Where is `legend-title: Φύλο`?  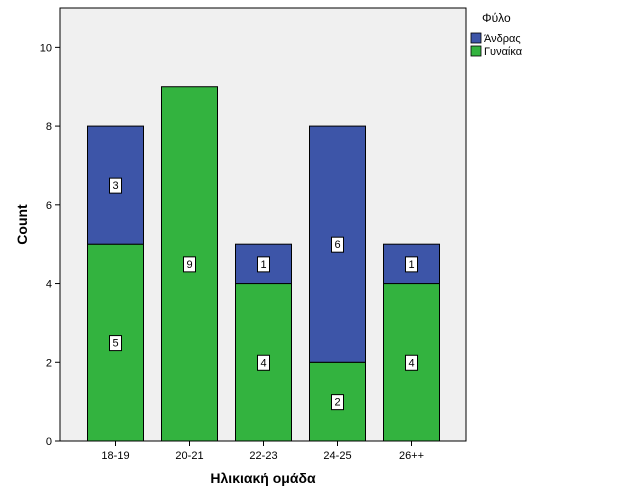
legend-title: Φύλο is located at coordinates (496, 18).